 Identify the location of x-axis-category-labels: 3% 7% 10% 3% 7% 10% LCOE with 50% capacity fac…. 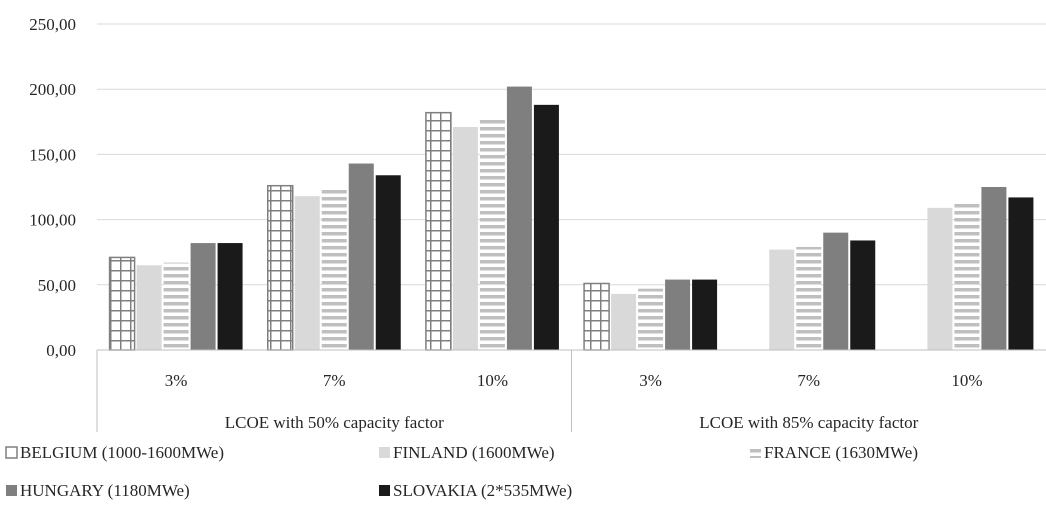
(574, 401).